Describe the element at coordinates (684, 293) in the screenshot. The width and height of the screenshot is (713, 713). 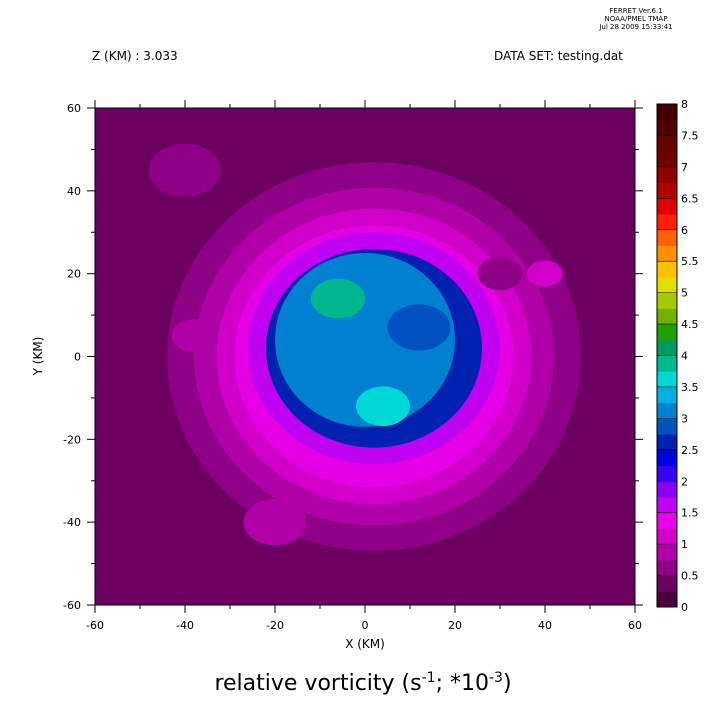
I see `colorbar-label: 5` at that location.